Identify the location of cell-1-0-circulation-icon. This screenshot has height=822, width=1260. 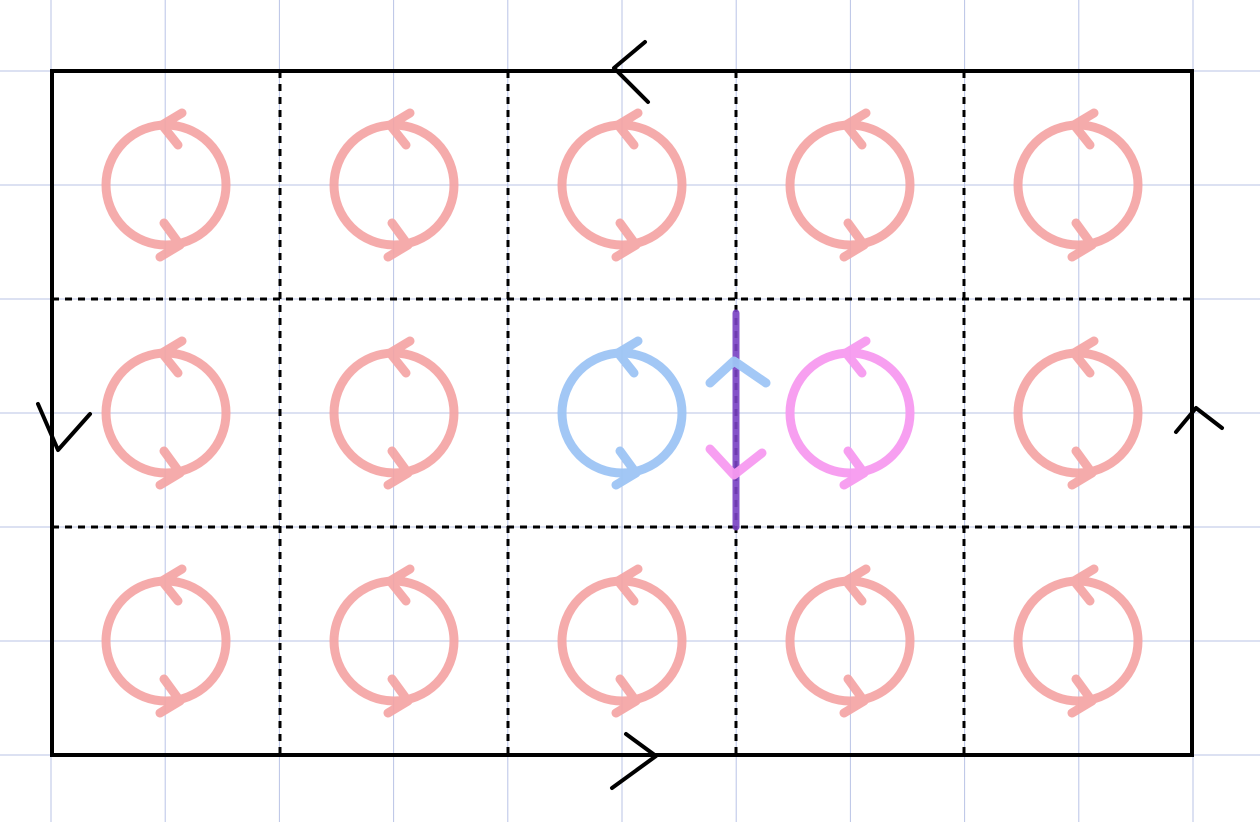
(166, 413).